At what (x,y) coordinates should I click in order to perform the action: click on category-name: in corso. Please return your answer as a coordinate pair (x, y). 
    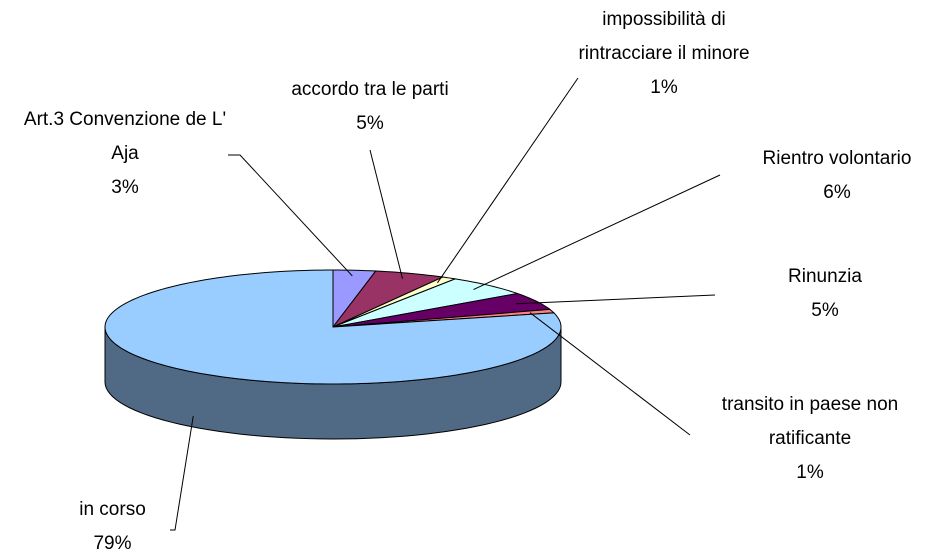
    Looking at the image, I should click on (112, 509).